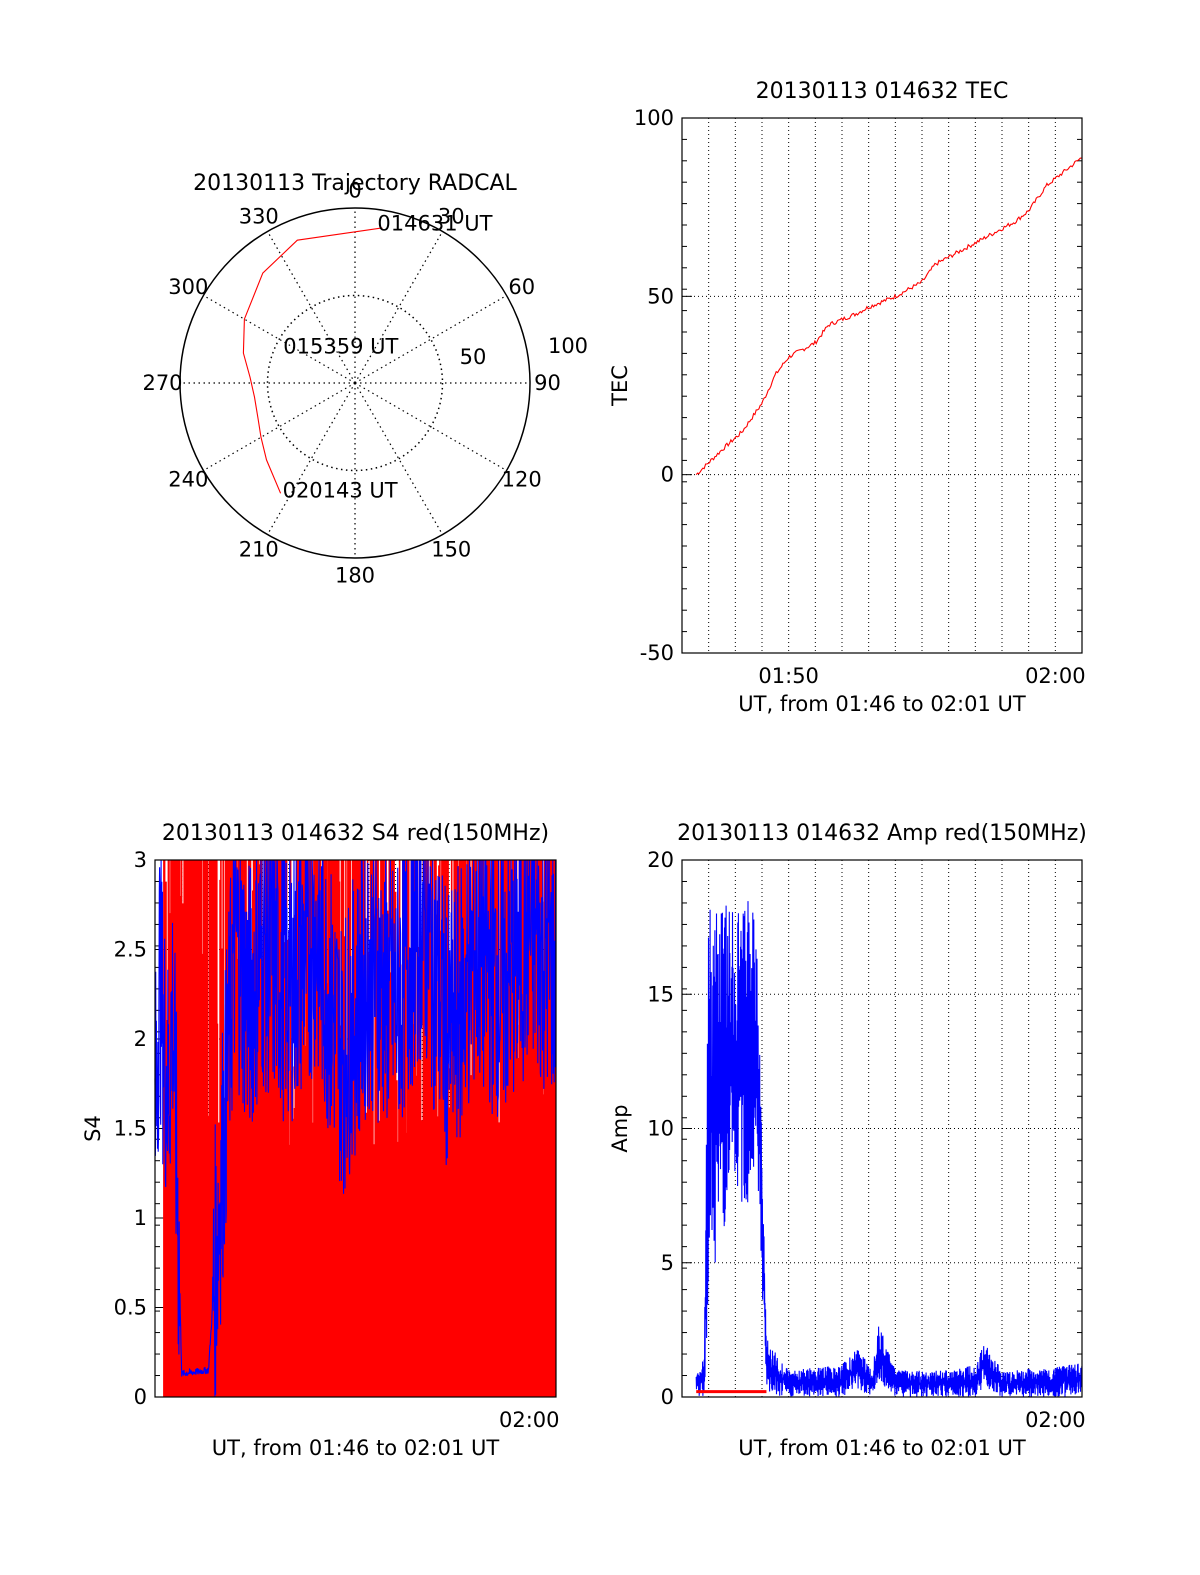  What do you see at coordinates (259, 216) in the screenshot?
I see `azimuth-label: 330` at bounding box center [259, 216].